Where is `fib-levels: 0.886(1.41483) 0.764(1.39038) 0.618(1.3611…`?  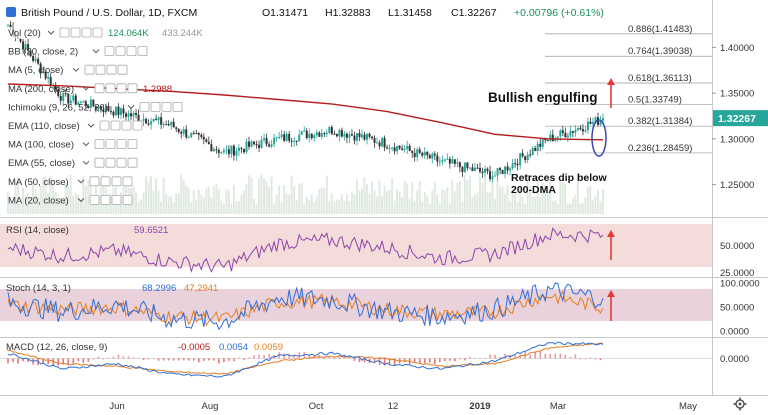
fib-levels: 0.886(1.41483) 0.764(1.39038) 0.618(1.3611… is located at coordinates (628, 89).